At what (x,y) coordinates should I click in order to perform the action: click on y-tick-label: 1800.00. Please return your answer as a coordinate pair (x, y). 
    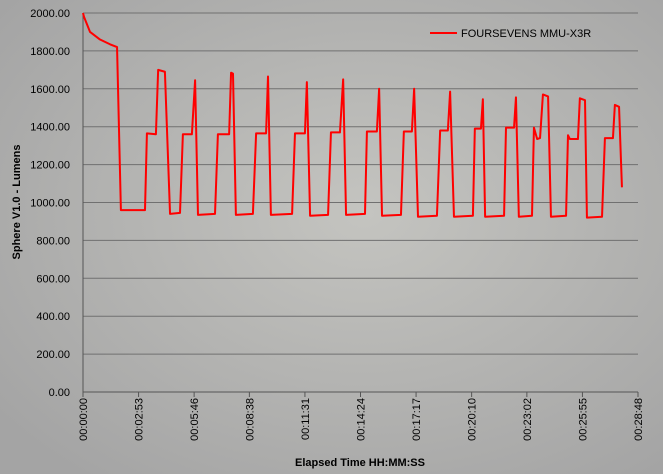
    Looking at the image, I should click on (50, 52).